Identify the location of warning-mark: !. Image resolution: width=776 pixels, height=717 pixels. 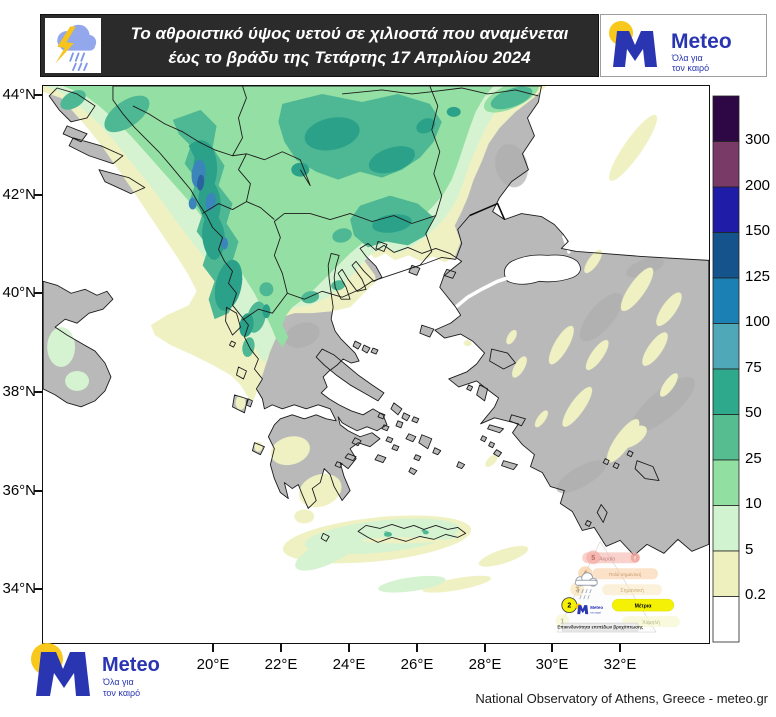
(635, 559).